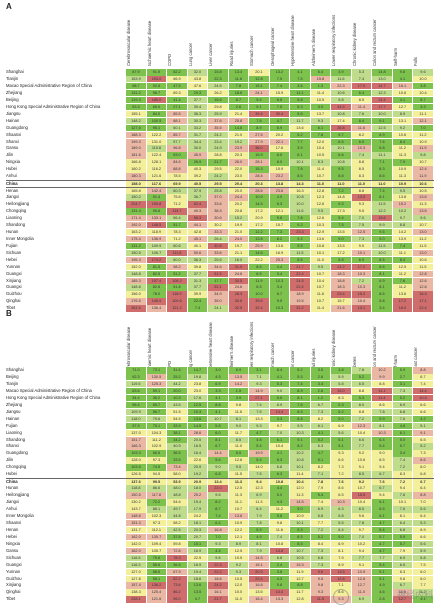  What do you see at coordinates (197, 391) in the screenshot?
I see `table-cell: 23.0` at bounding box center [197, 391].